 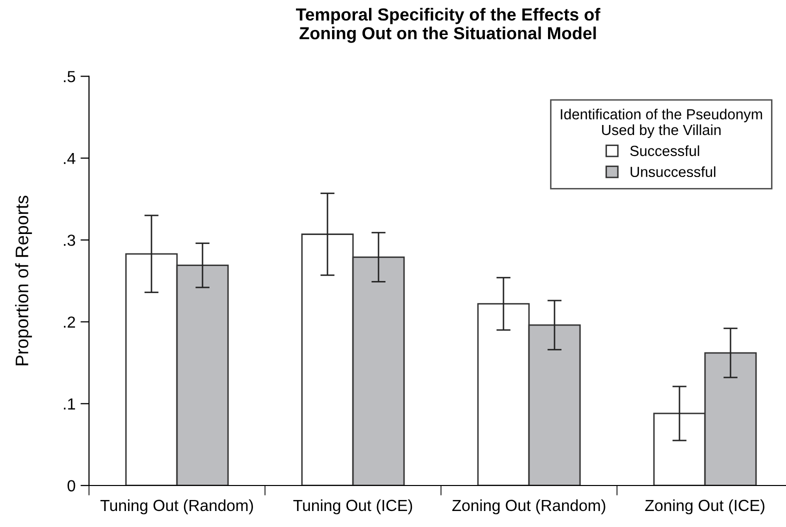 I want to click on y-axis-title: Proportion of Reports, so click(x=23, y=281).